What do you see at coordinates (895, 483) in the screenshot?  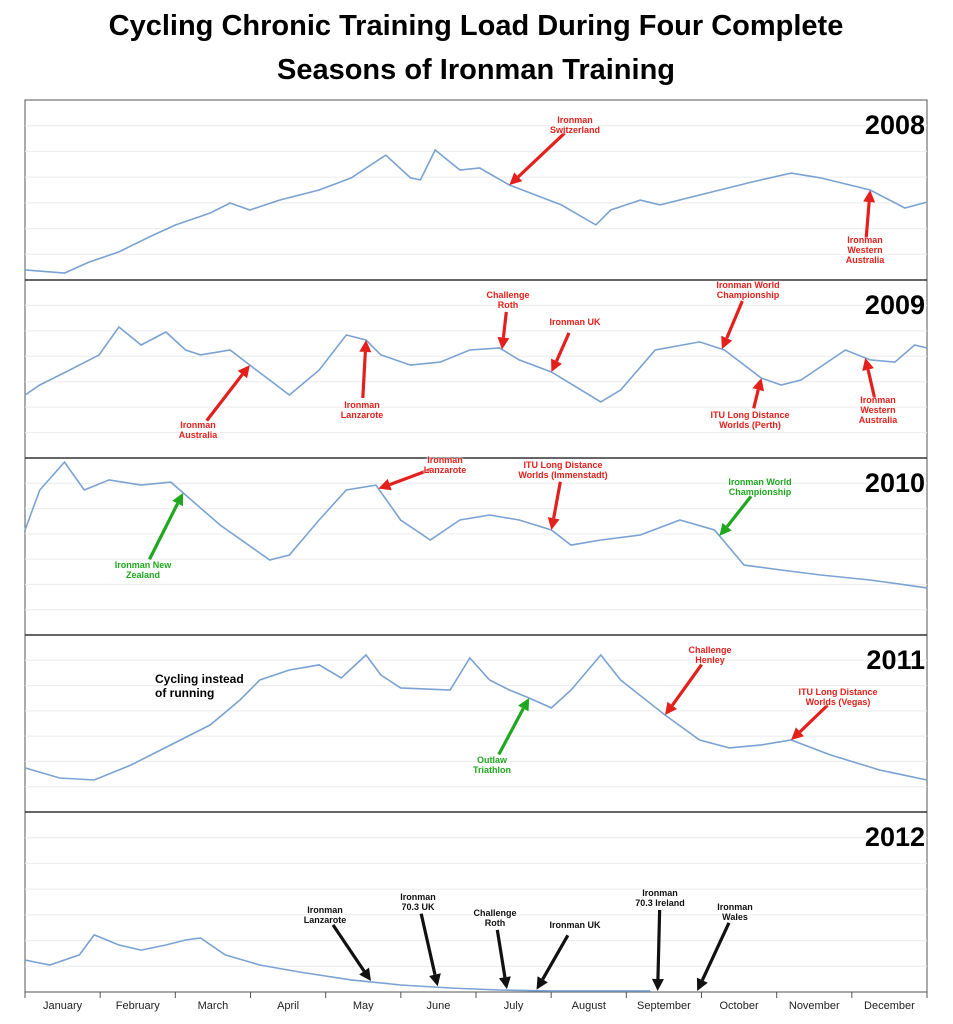 I see `year-label: 2010` at bounding box center [895, 483].